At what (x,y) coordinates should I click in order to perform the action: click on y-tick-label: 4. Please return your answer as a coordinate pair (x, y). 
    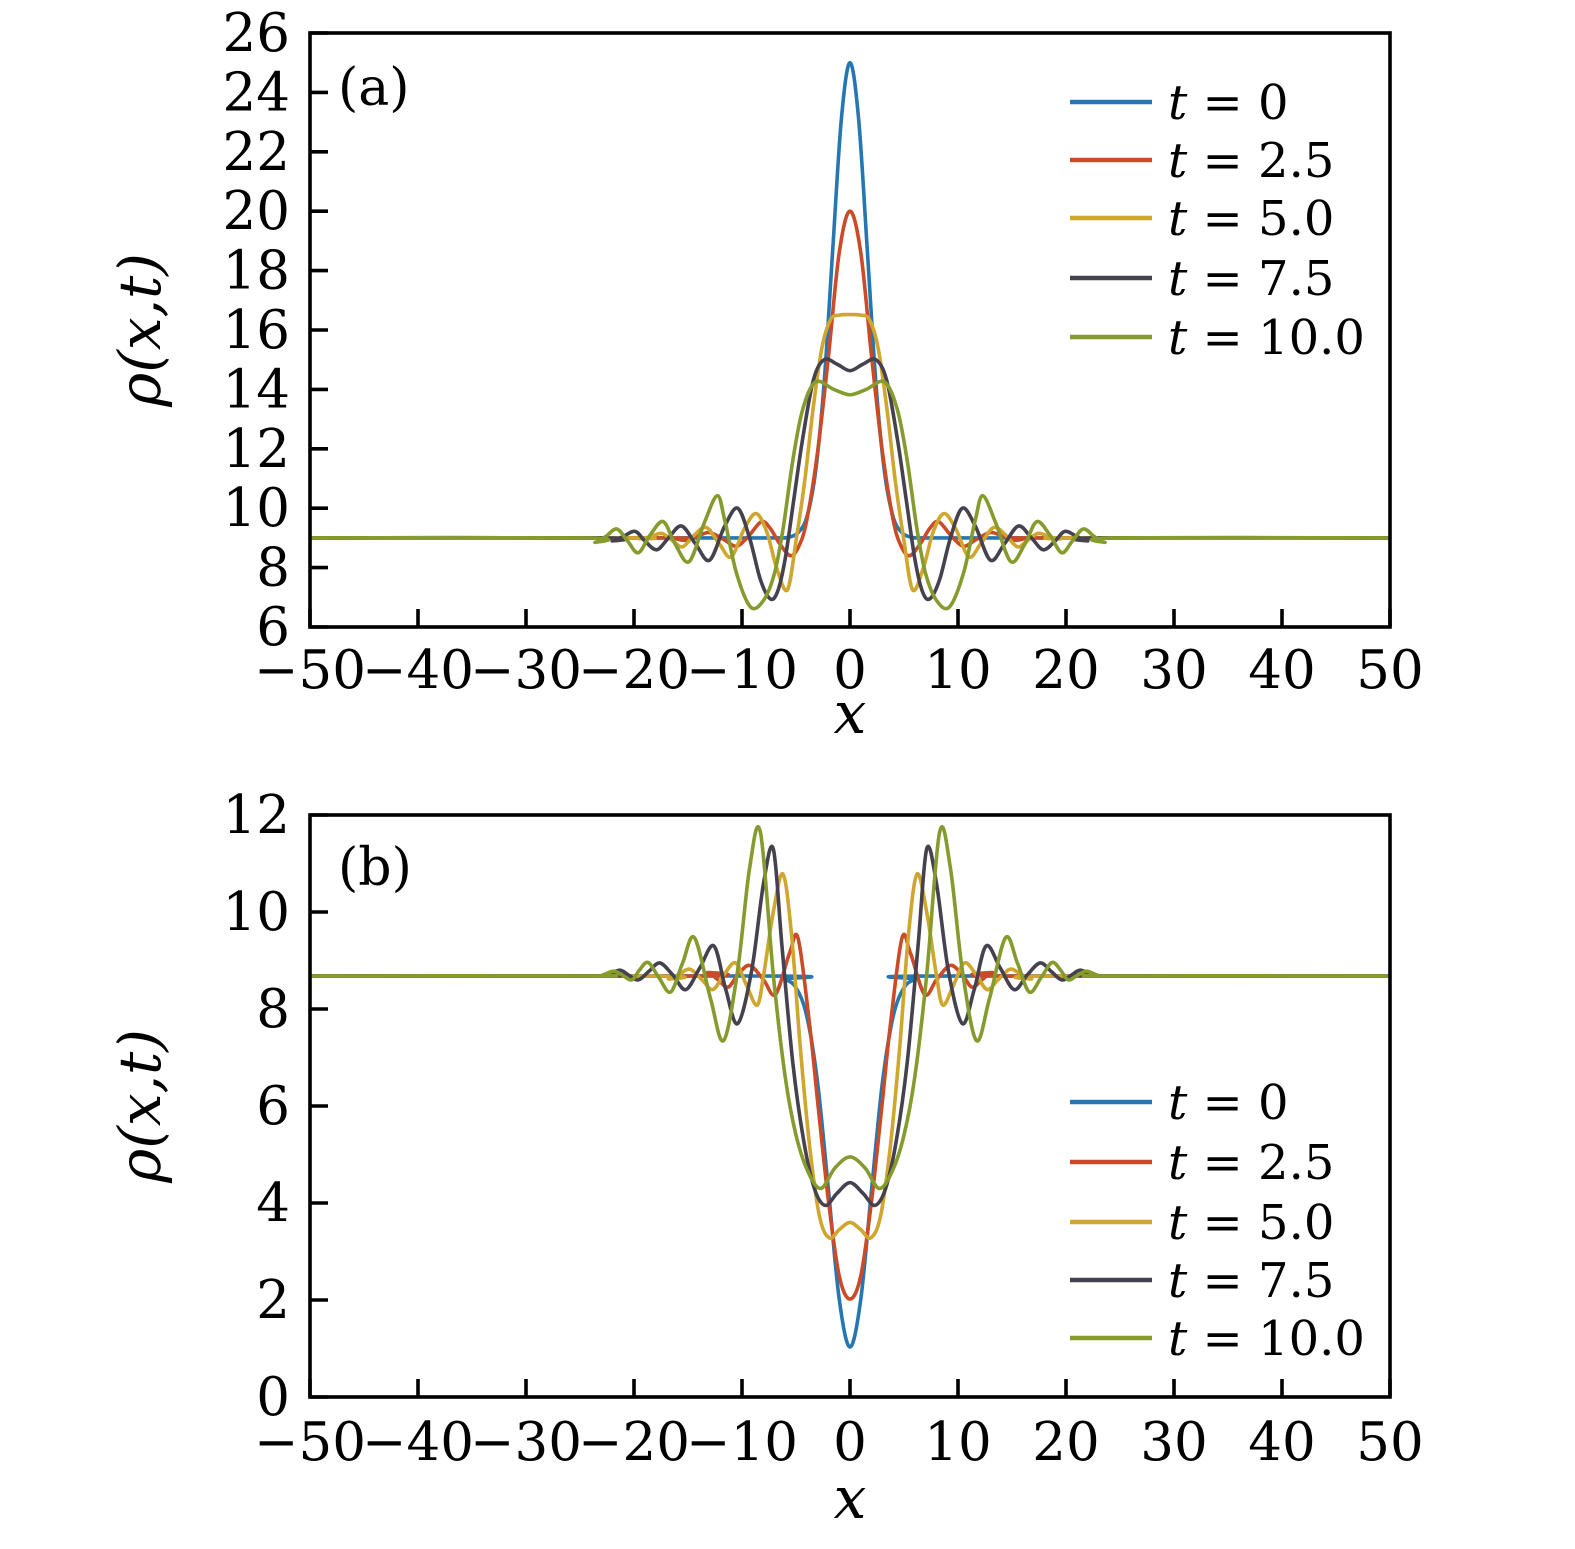
    Looking at the image, I should click on (273, 1203).